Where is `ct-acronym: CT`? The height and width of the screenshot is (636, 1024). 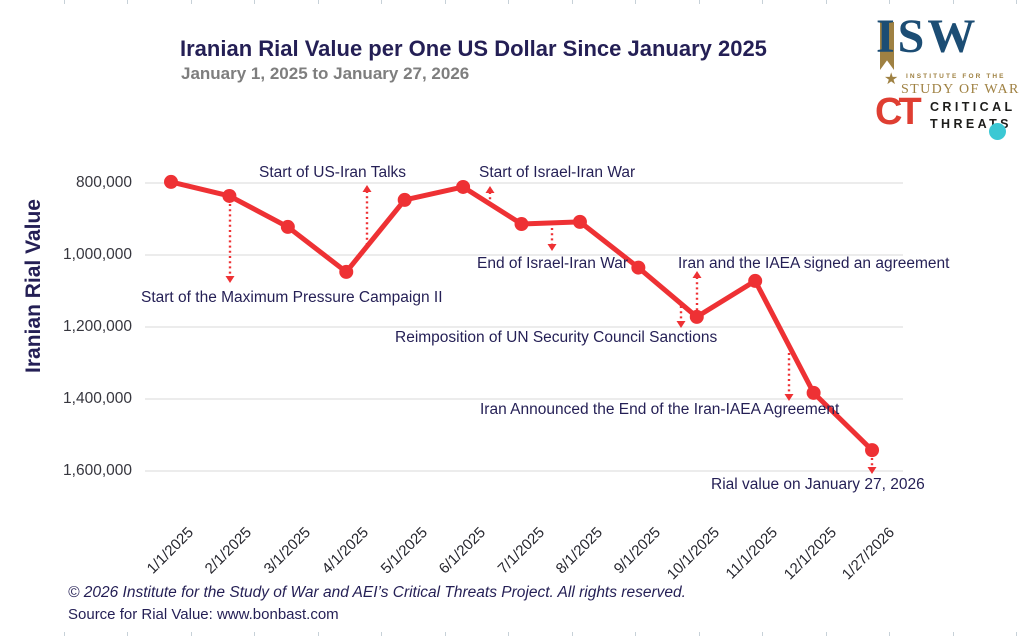 ct-acronym: CT is located at coordinates (898, 112).